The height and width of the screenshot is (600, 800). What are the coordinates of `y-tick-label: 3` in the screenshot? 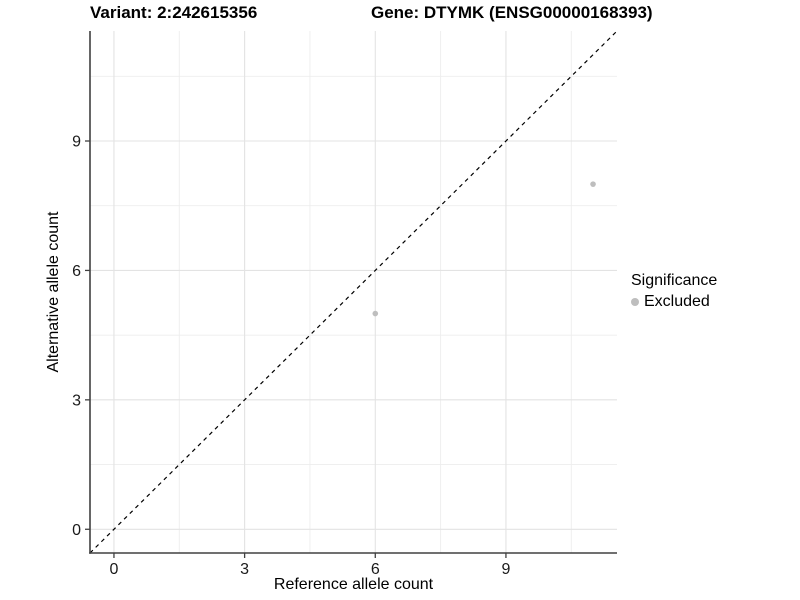 It's located at (76, 400).